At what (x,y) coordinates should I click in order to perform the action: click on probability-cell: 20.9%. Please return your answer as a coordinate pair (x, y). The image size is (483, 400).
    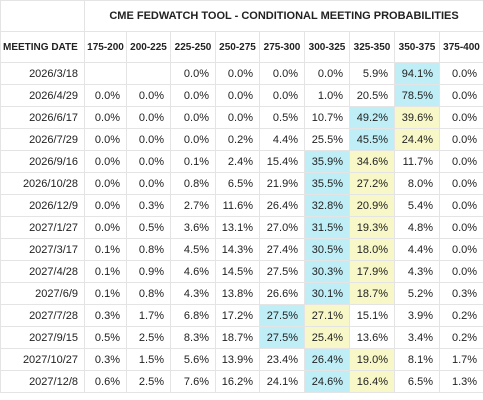
    Looking at the image, I should click on (372, 205).